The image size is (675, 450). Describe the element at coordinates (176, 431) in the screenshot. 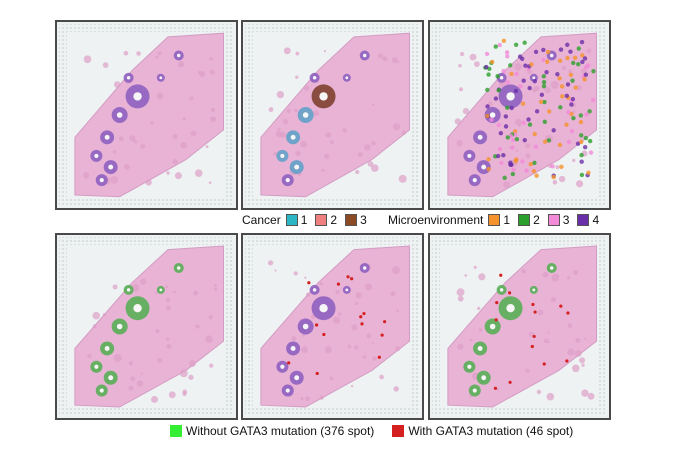

I see `without-mutation-swatch` at that location.